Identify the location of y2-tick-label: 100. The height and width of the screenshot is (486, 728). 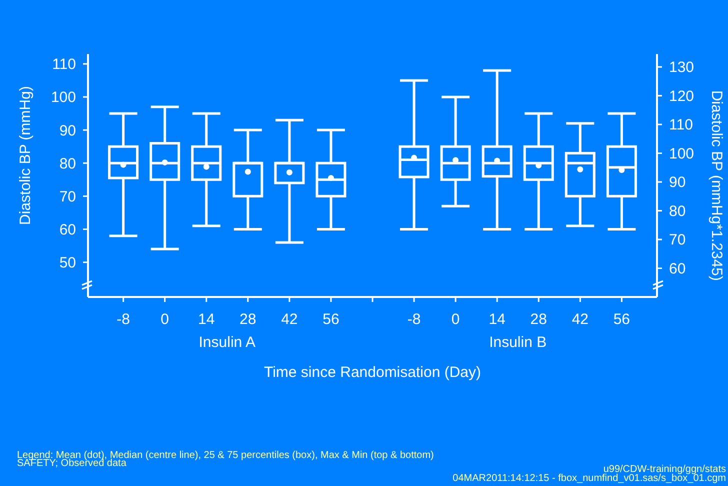
(681, 153).